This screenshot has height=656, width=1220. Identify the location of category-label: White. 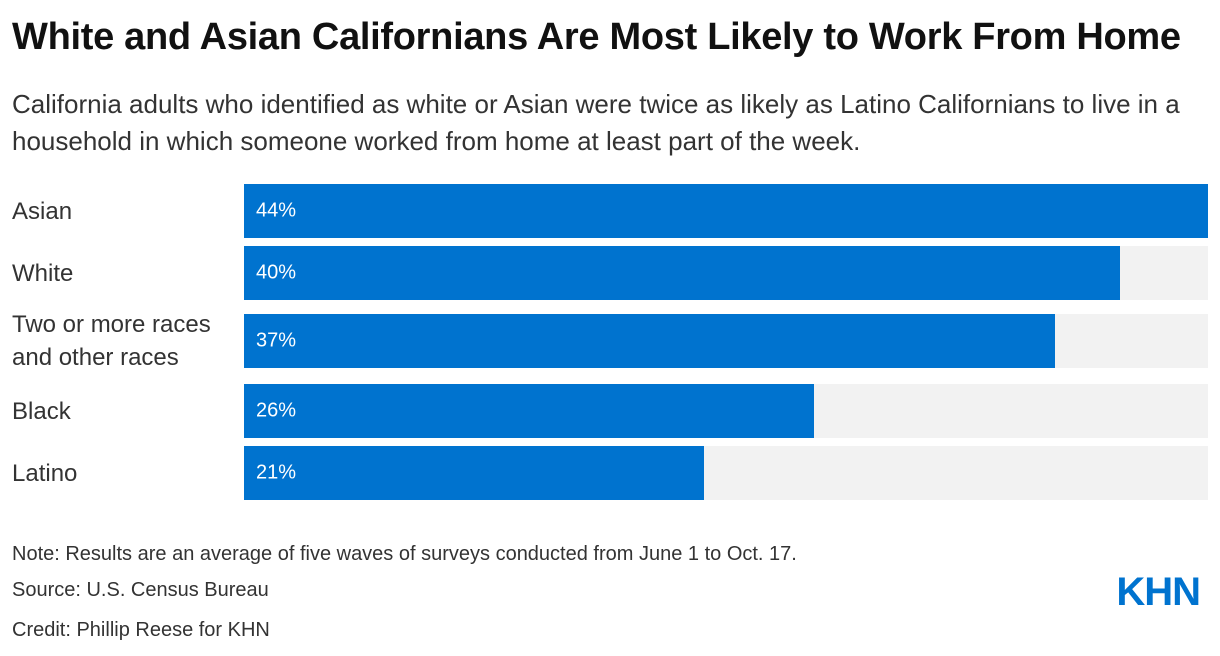
(43, 273).